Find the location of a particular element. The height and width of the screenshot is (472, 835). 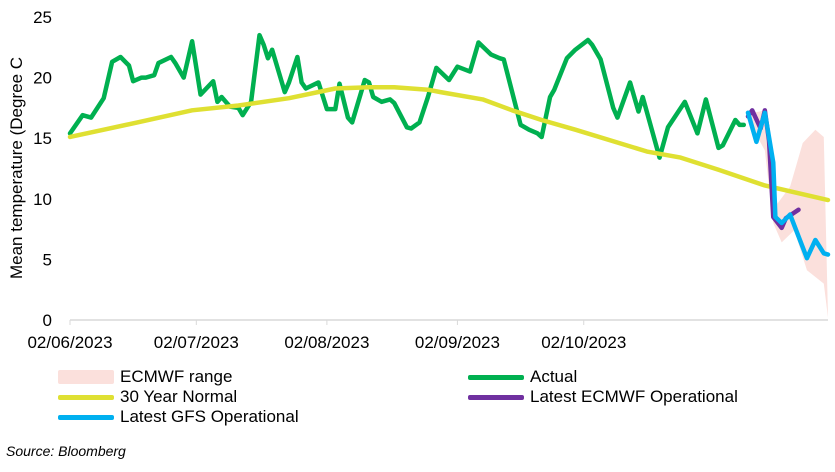

legend-30-year-normal: 30 Year Normal is located at coordinates (147, 397).